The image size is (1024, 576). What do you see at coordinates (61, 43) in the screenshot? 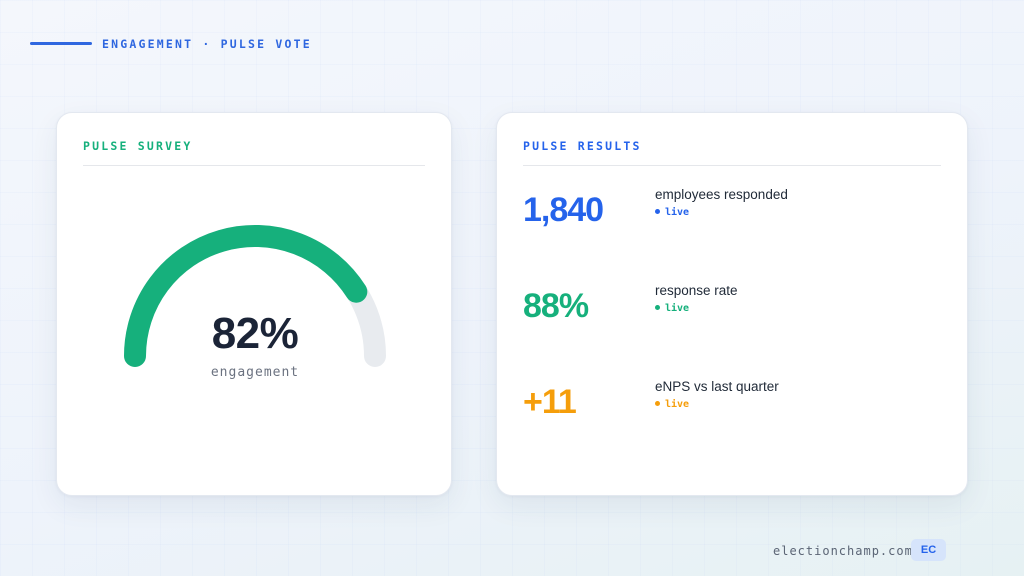
I see `header-accent-rule` at bounding box center [61, 43].